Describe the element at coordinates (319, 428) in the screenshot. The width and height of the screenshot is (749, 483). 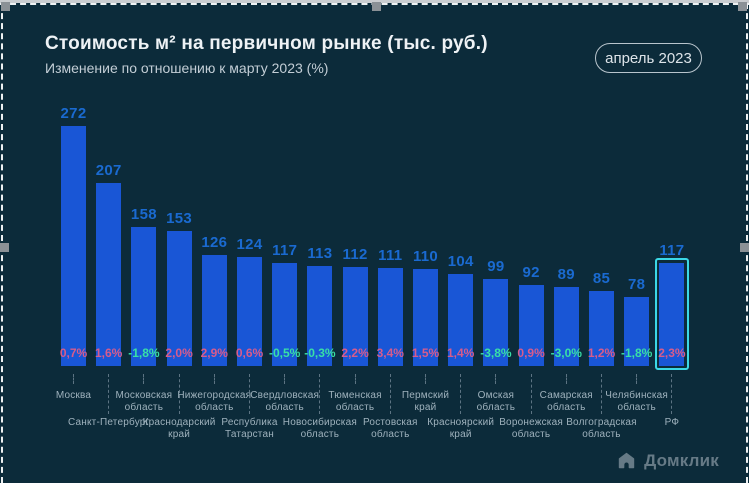
I see `axis-category-label: Новосибирская область` at that location.